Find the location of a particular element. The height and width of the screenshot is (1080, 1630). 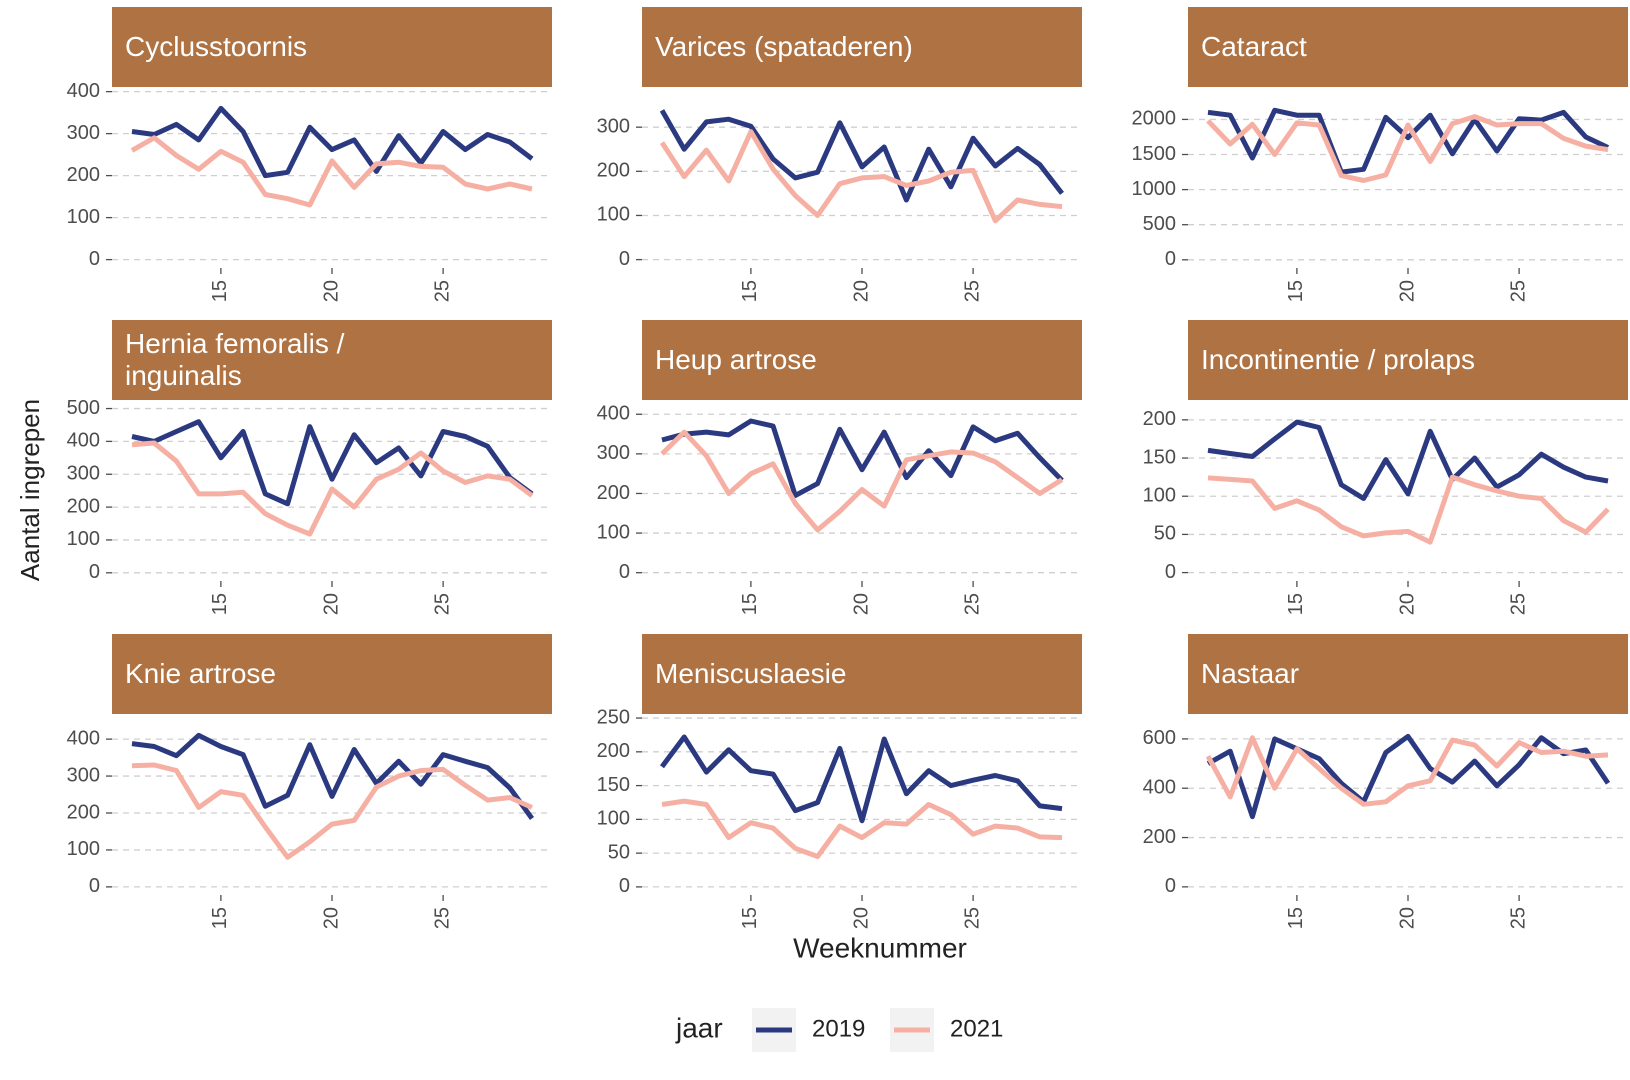

panel-title: Heup artrose is located at coordinates (736, 359).